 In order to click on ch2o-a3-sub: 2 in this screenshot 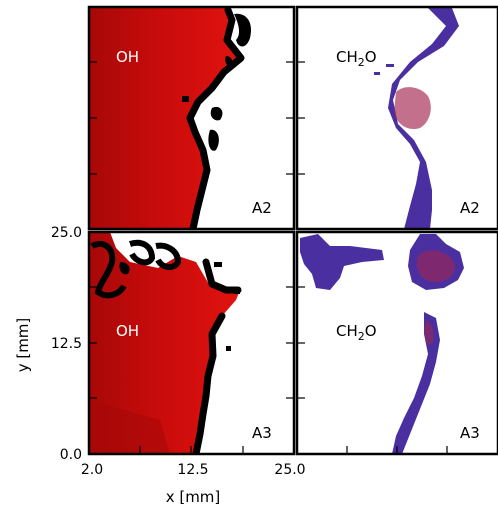, I will do `click(361, 336)`.